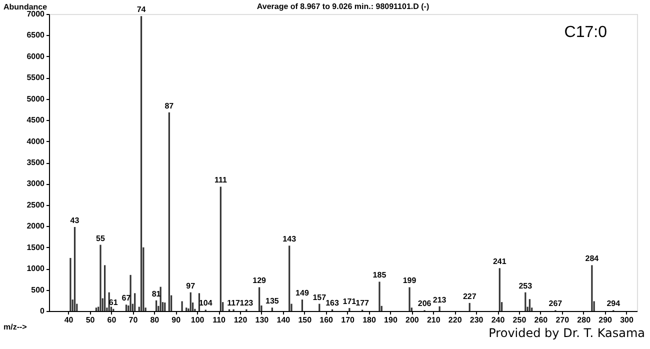 The image size is (650, 349). What do you see at coordinates (241, 320) in the screenshot?
I see `x-tick-label: 120` at bounding box center [241, 320].